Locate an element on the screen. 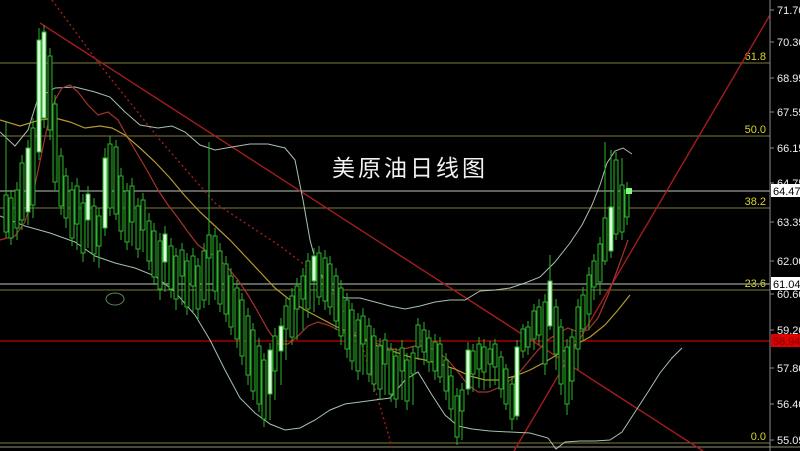  price-tag-label: 64.47 is located at coordinates (786, 192).